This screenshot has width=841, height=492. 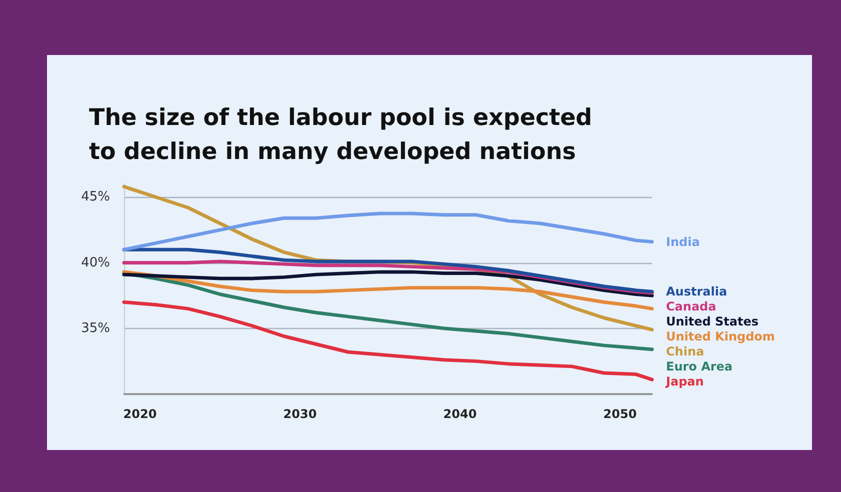 What do you see at coordinates (95, 328) in the screenshot?
I see `y-tick-label: 35%` at bounding box center [95, 328].